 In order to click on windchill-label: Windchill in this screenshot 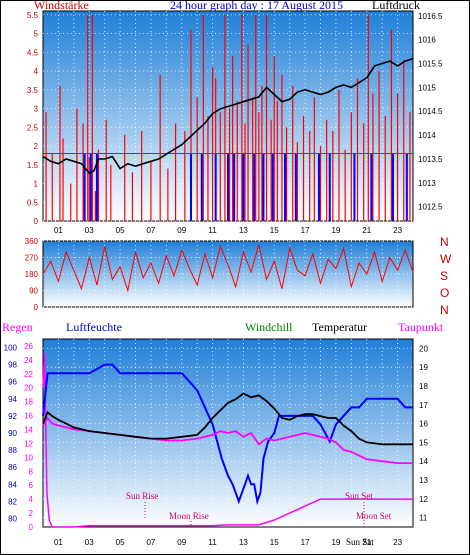, I will do `click(269, 327)`.